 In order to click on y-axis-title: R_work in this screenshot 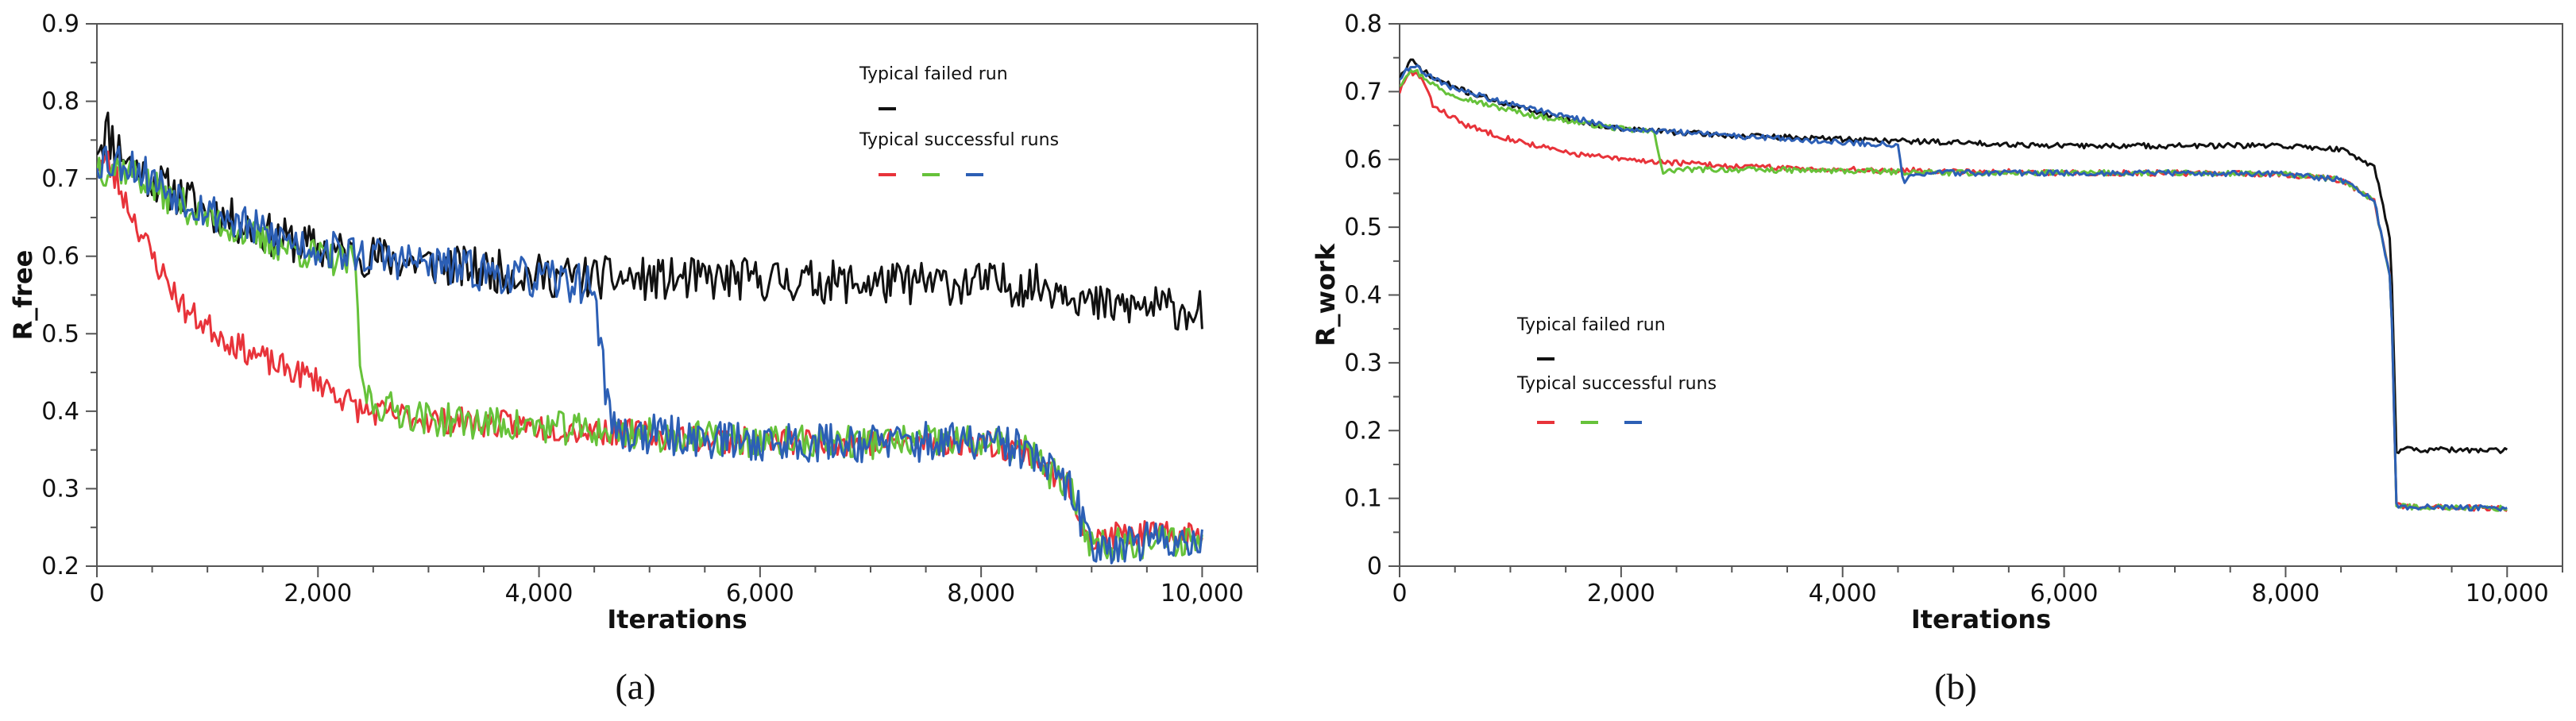, I will do `click(1326, 294)`.